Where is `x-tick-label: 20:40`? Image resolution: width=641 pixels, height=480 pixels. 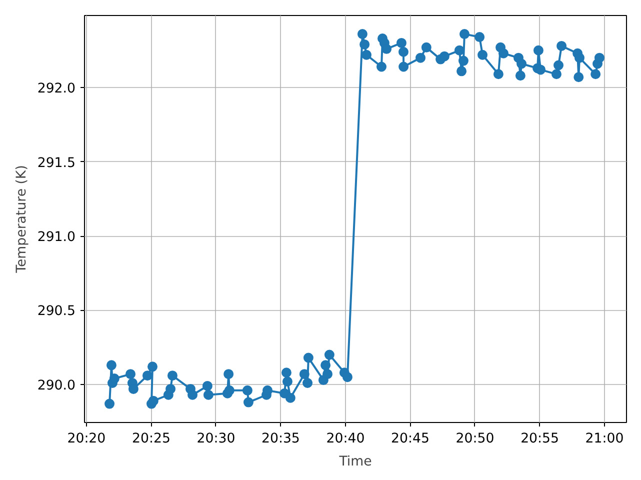
x-tick-label: 20:40 is located at coordinates (345, 439).